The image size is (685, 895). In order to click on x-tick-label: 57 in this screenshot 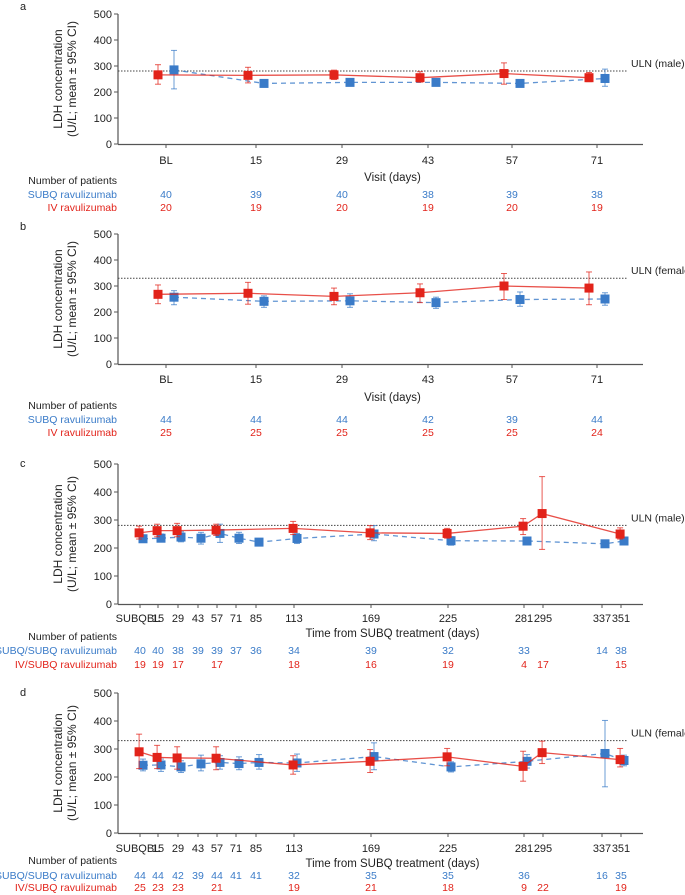, I will do `click(512, 380)`.